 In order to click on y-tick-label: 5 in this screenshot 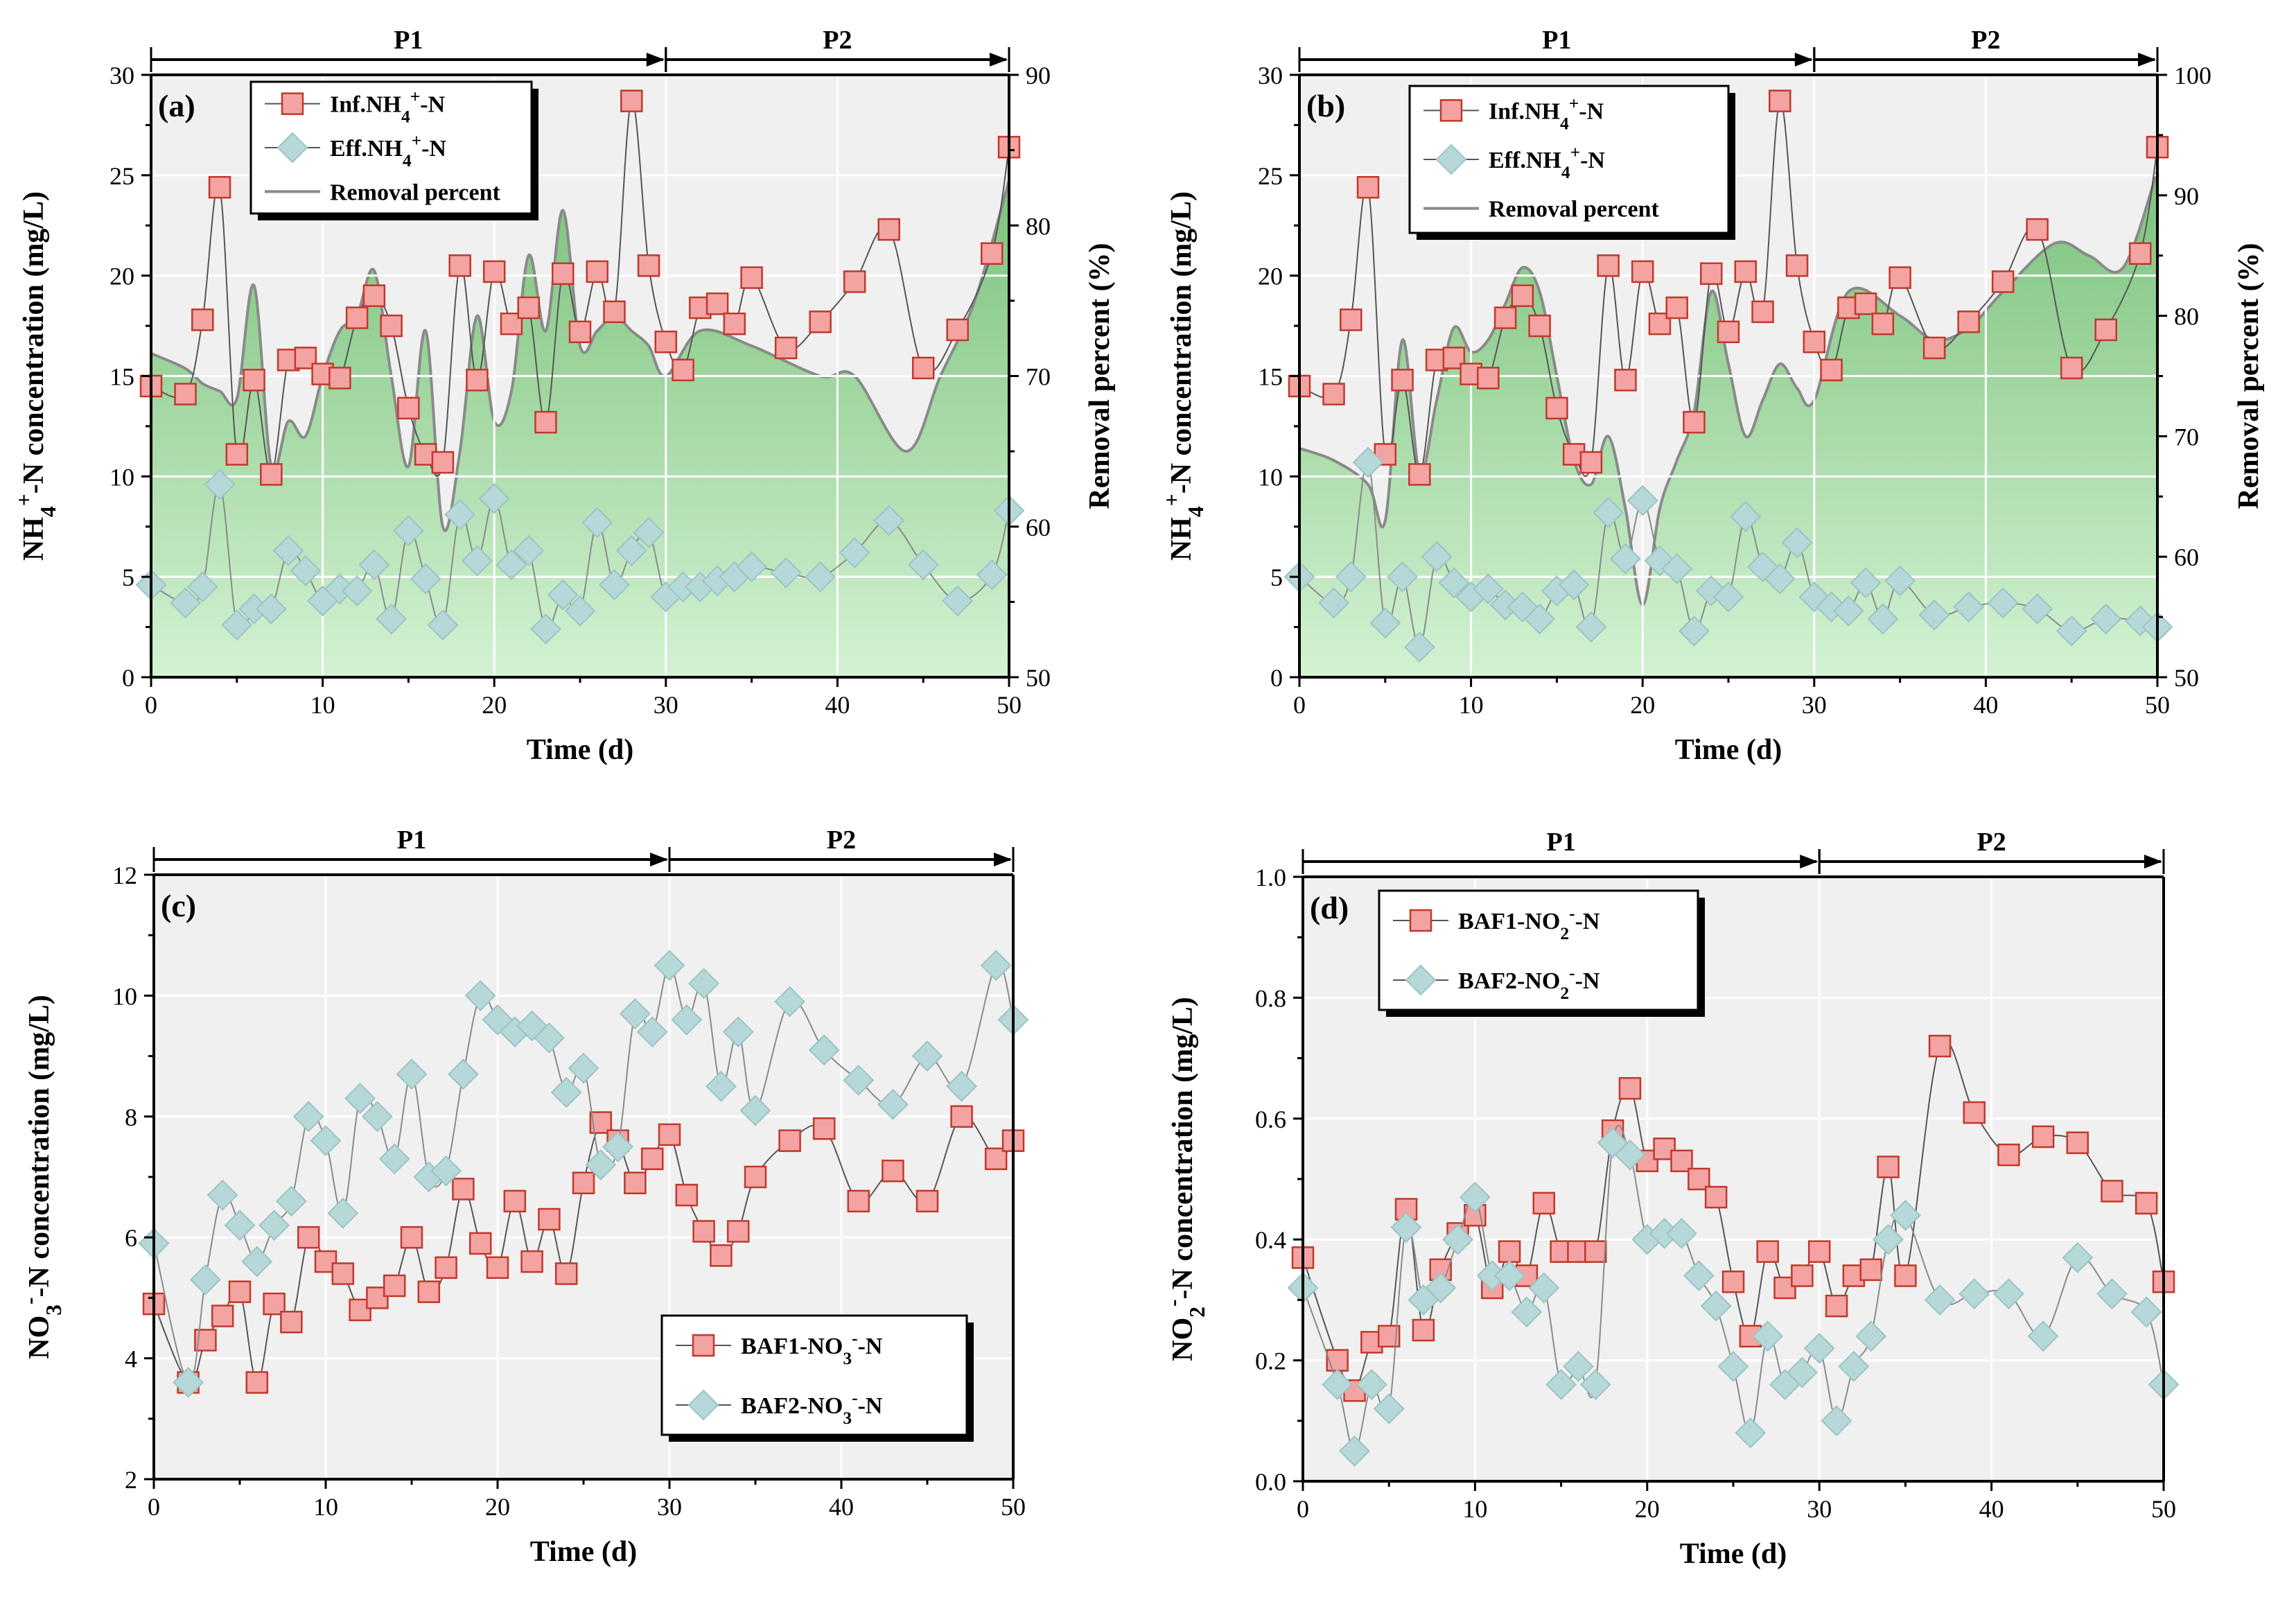, I will do `click(128, 577)`.